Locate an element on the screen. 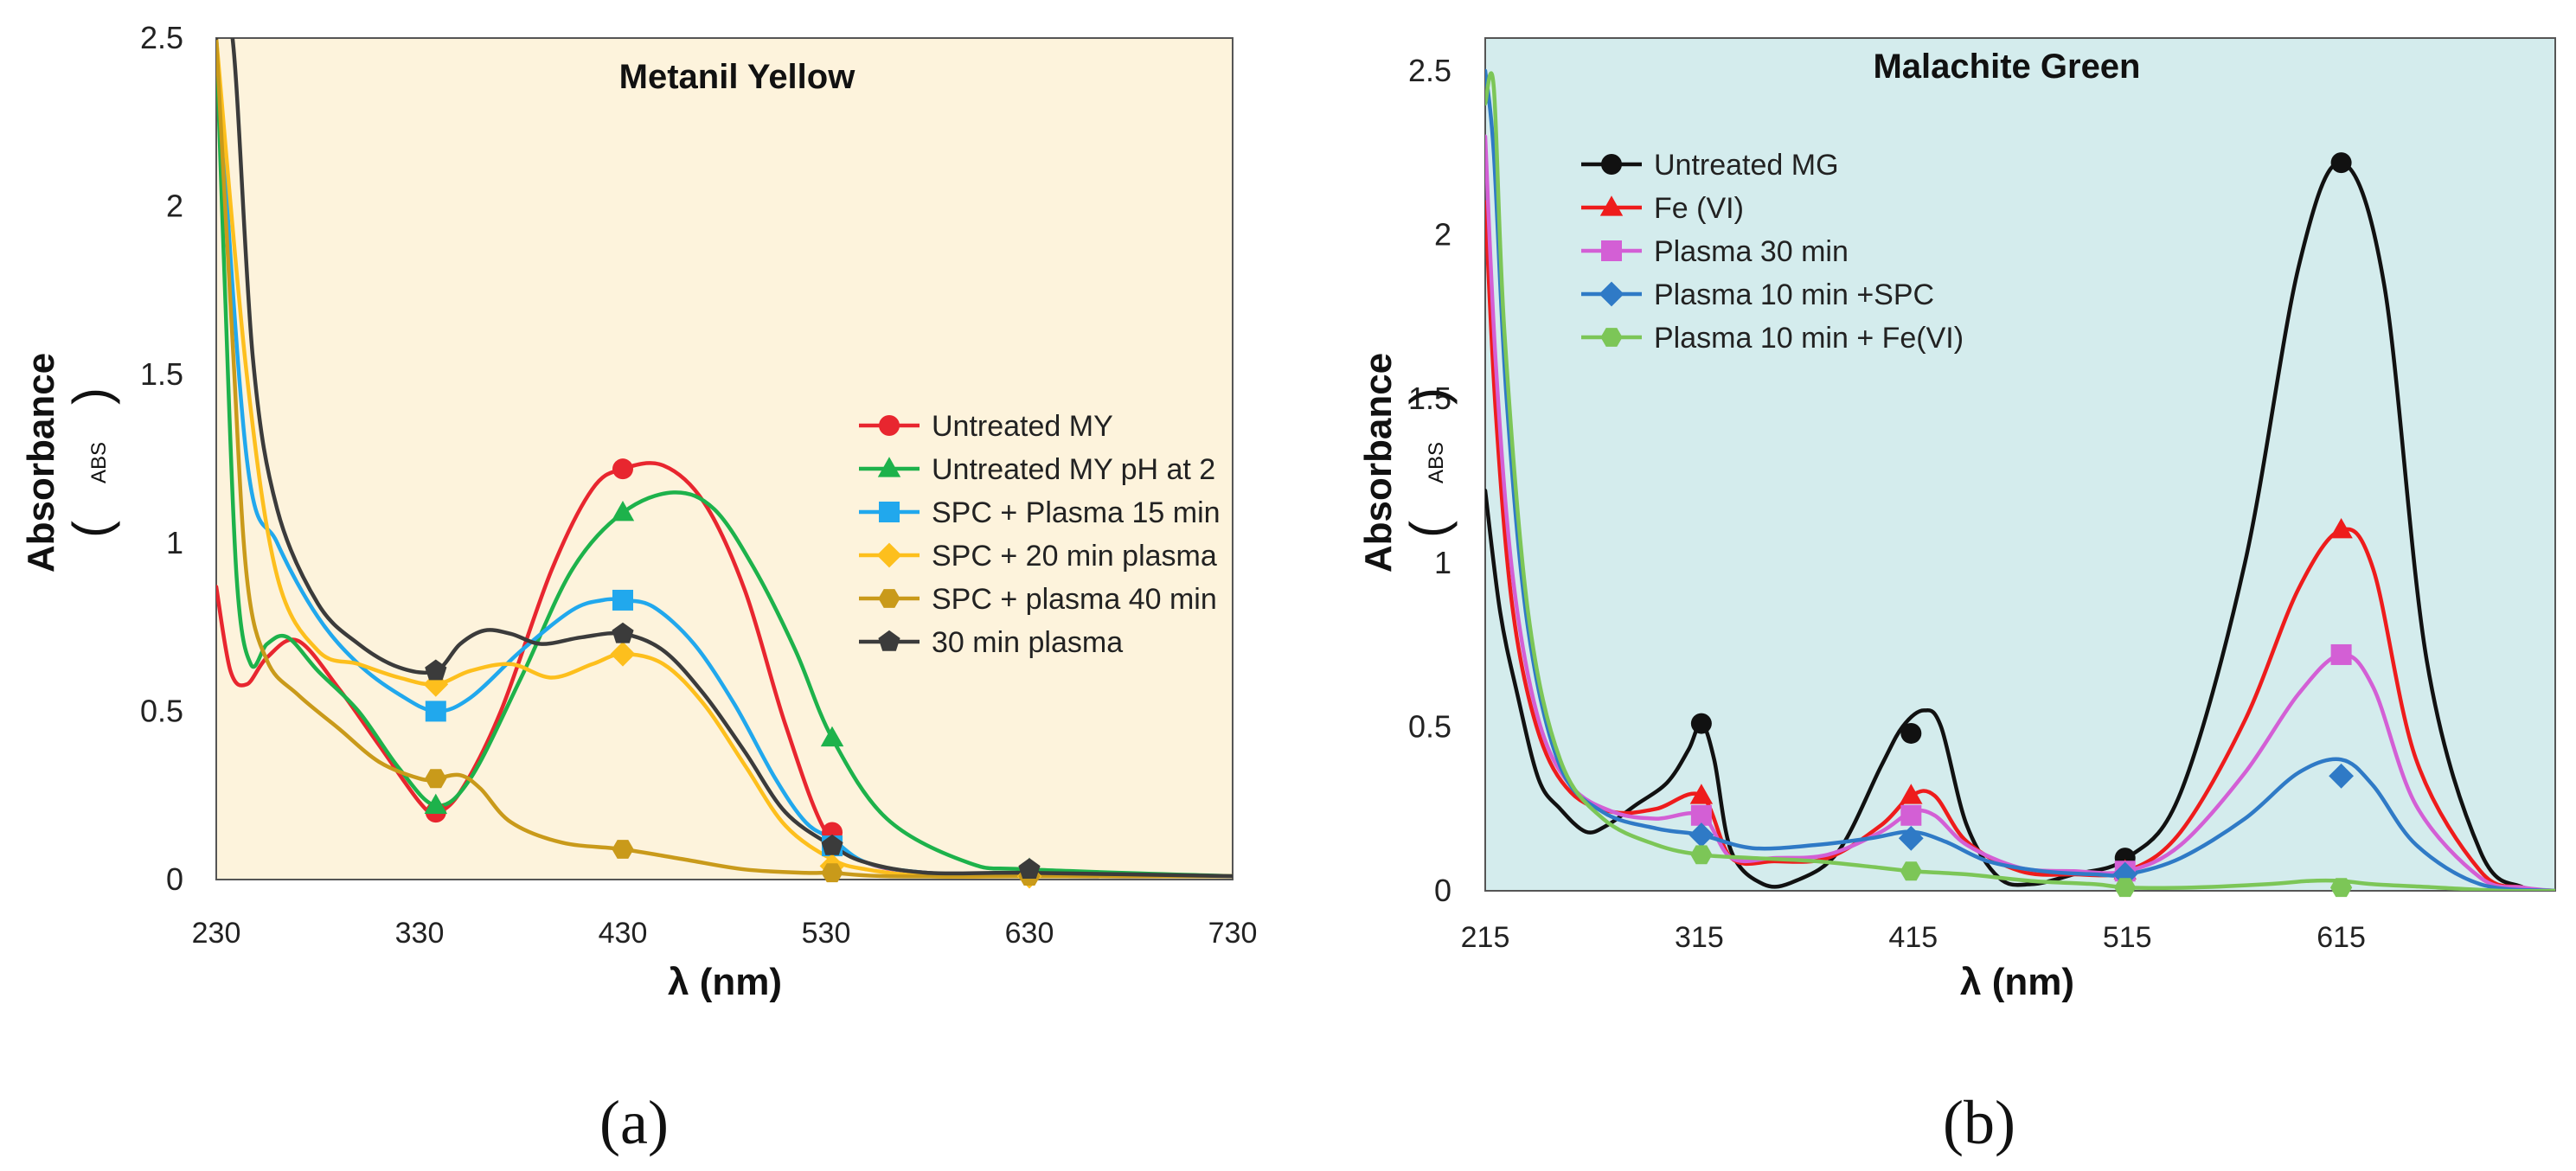 This screenshot has height=1171, width=2576. plot-a-legend-label: SPC + 20 min plasma is located at coordinates (1074, 556).